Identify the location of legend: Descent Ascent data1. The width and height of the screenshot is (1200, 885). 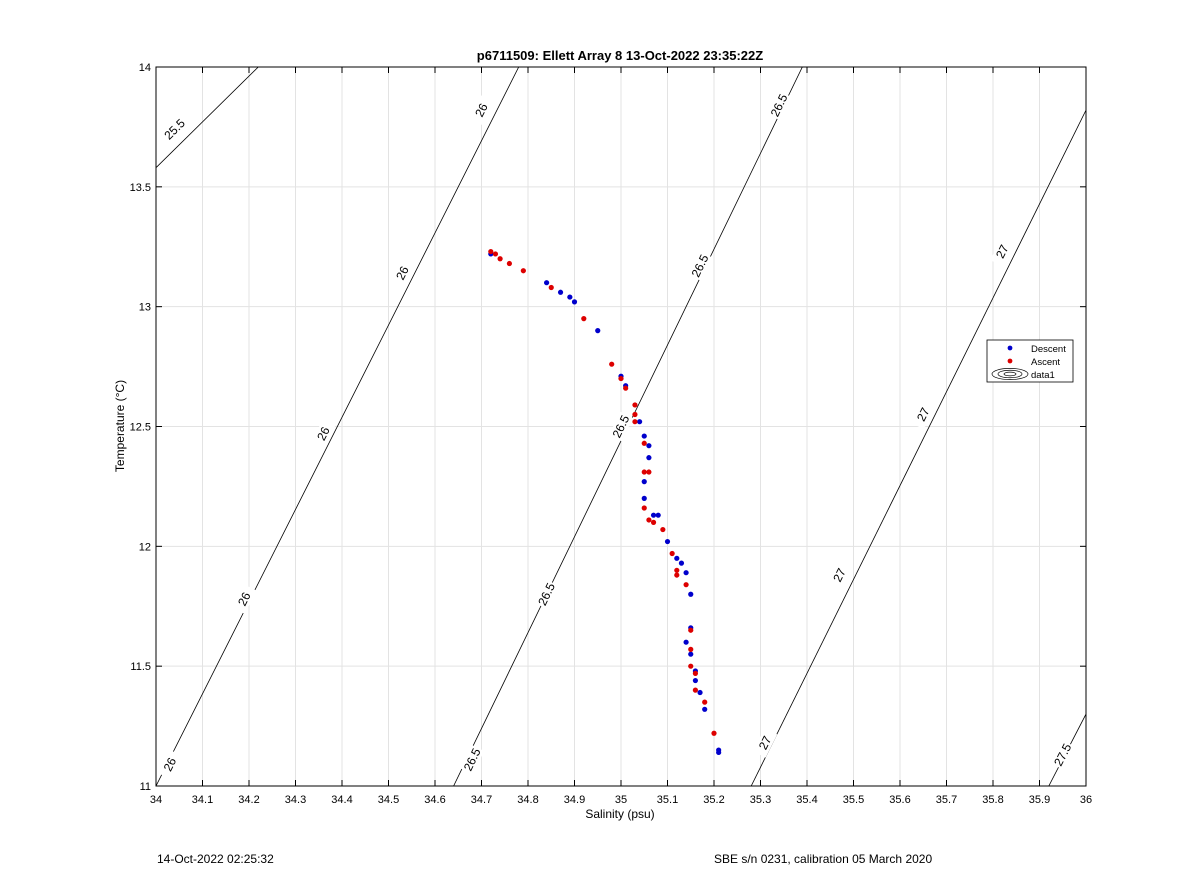
(1030, 361).